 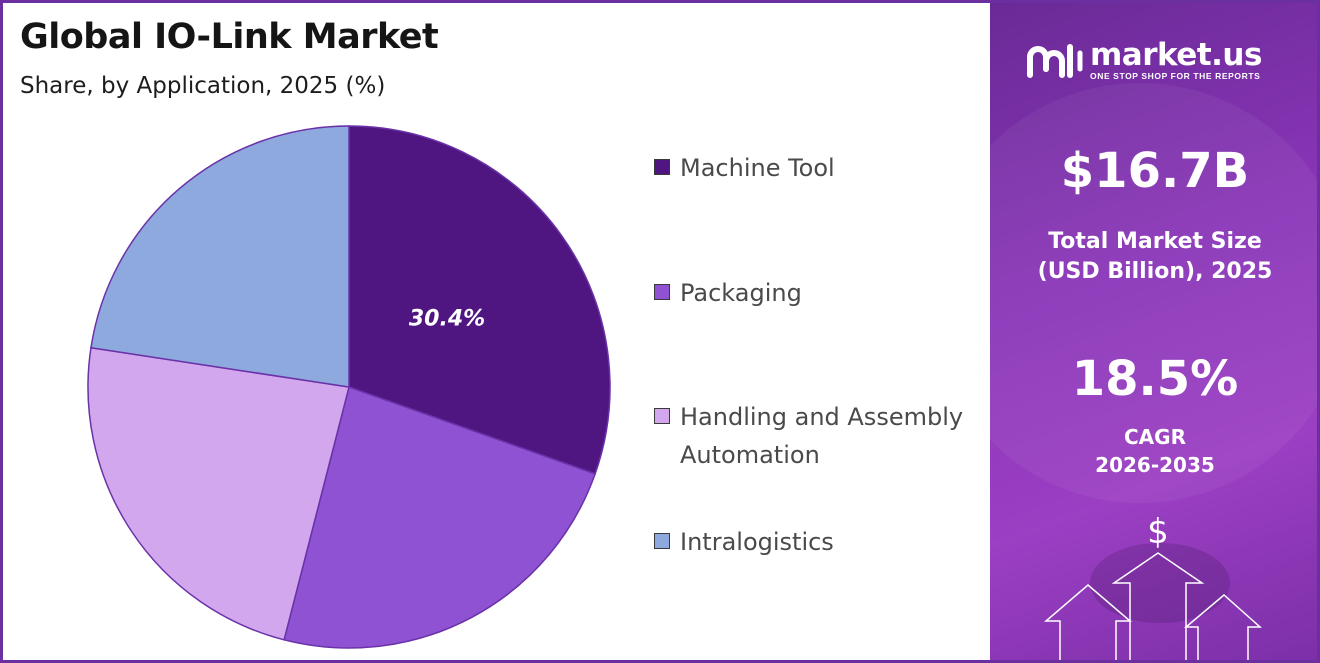 I want to click on market-us-logo-icon, so click(x=1055, y=61).